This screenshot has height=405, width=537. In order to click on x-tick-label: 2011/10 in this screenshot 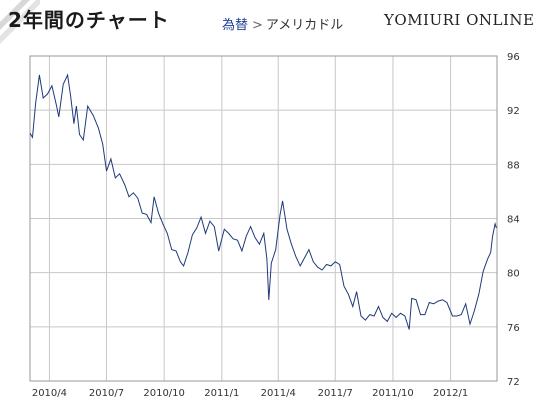, I will do `click(393, 393)`.